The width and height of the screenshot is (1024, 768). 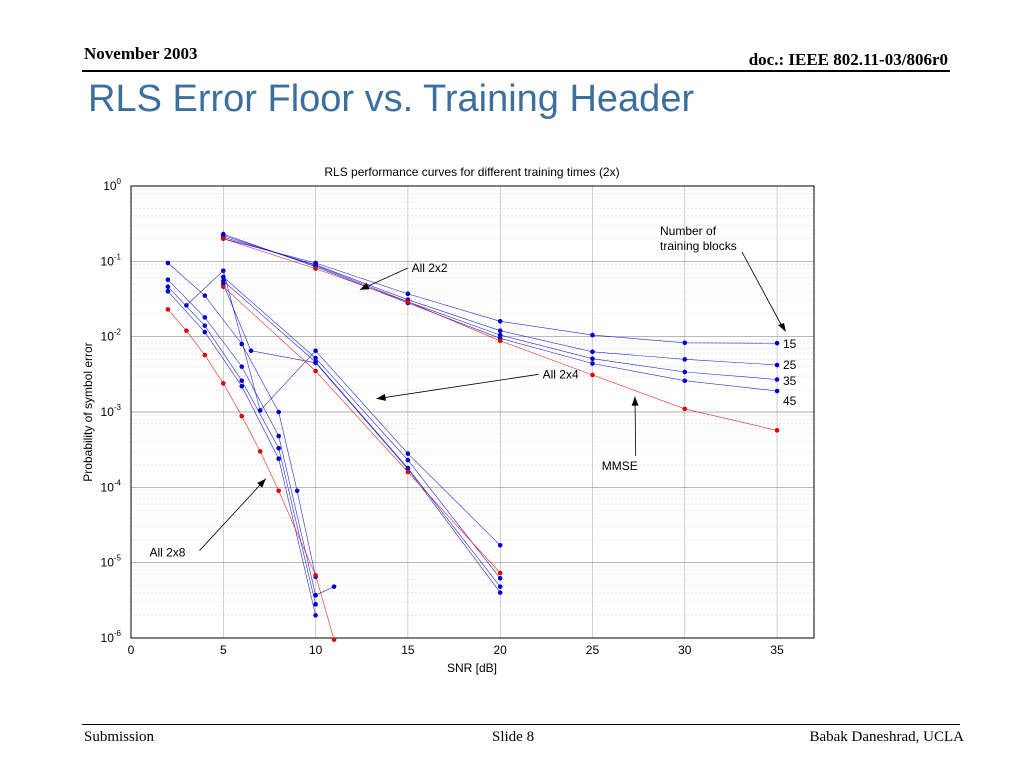 I want to click on training-blocks-25: 25, so click(x=790, y=365).